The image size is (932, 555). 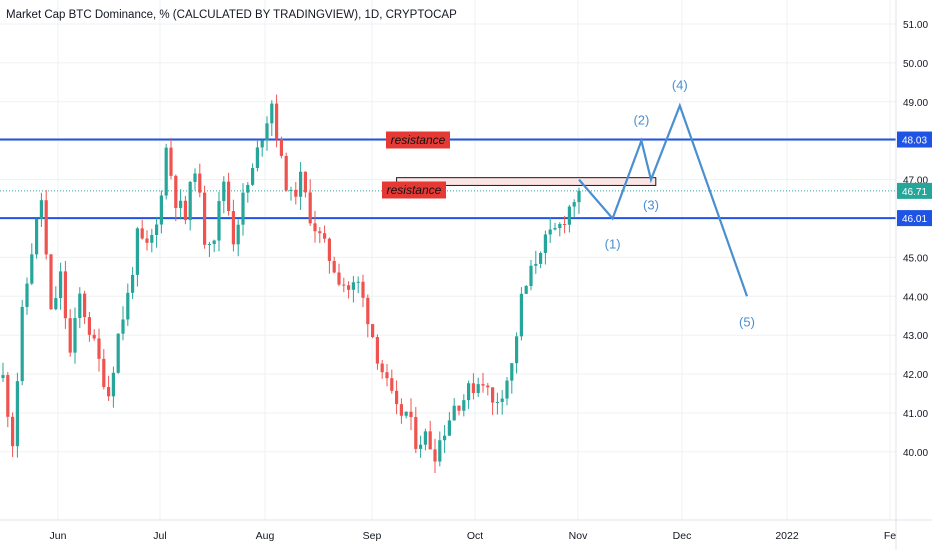 I want to click on forecast-path, so click(x=663, y=199).